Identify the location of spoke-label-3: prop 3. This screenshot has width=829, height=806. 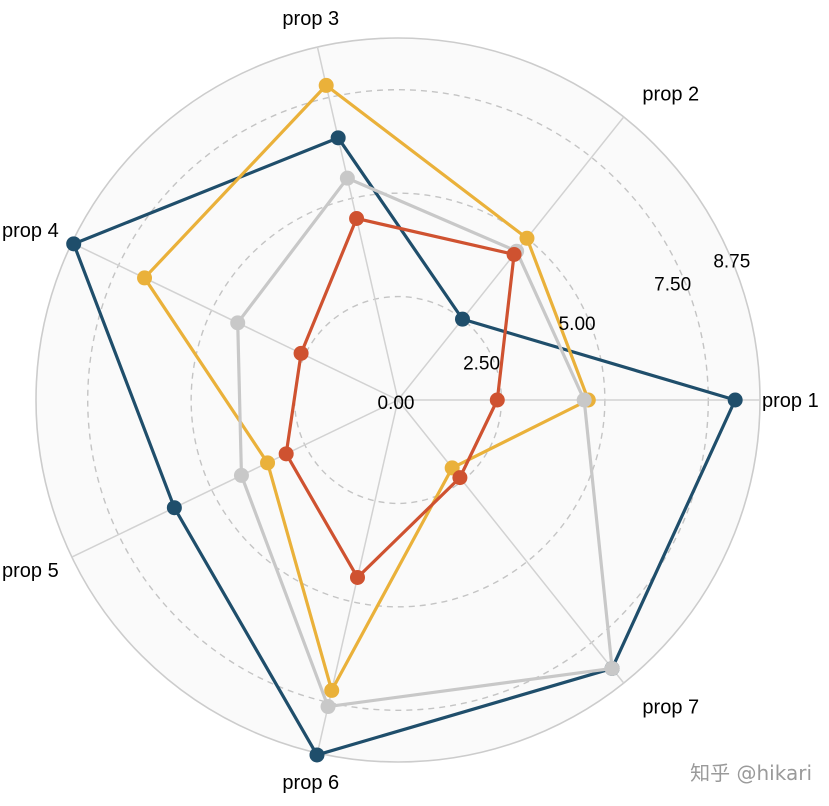
(310, 19).